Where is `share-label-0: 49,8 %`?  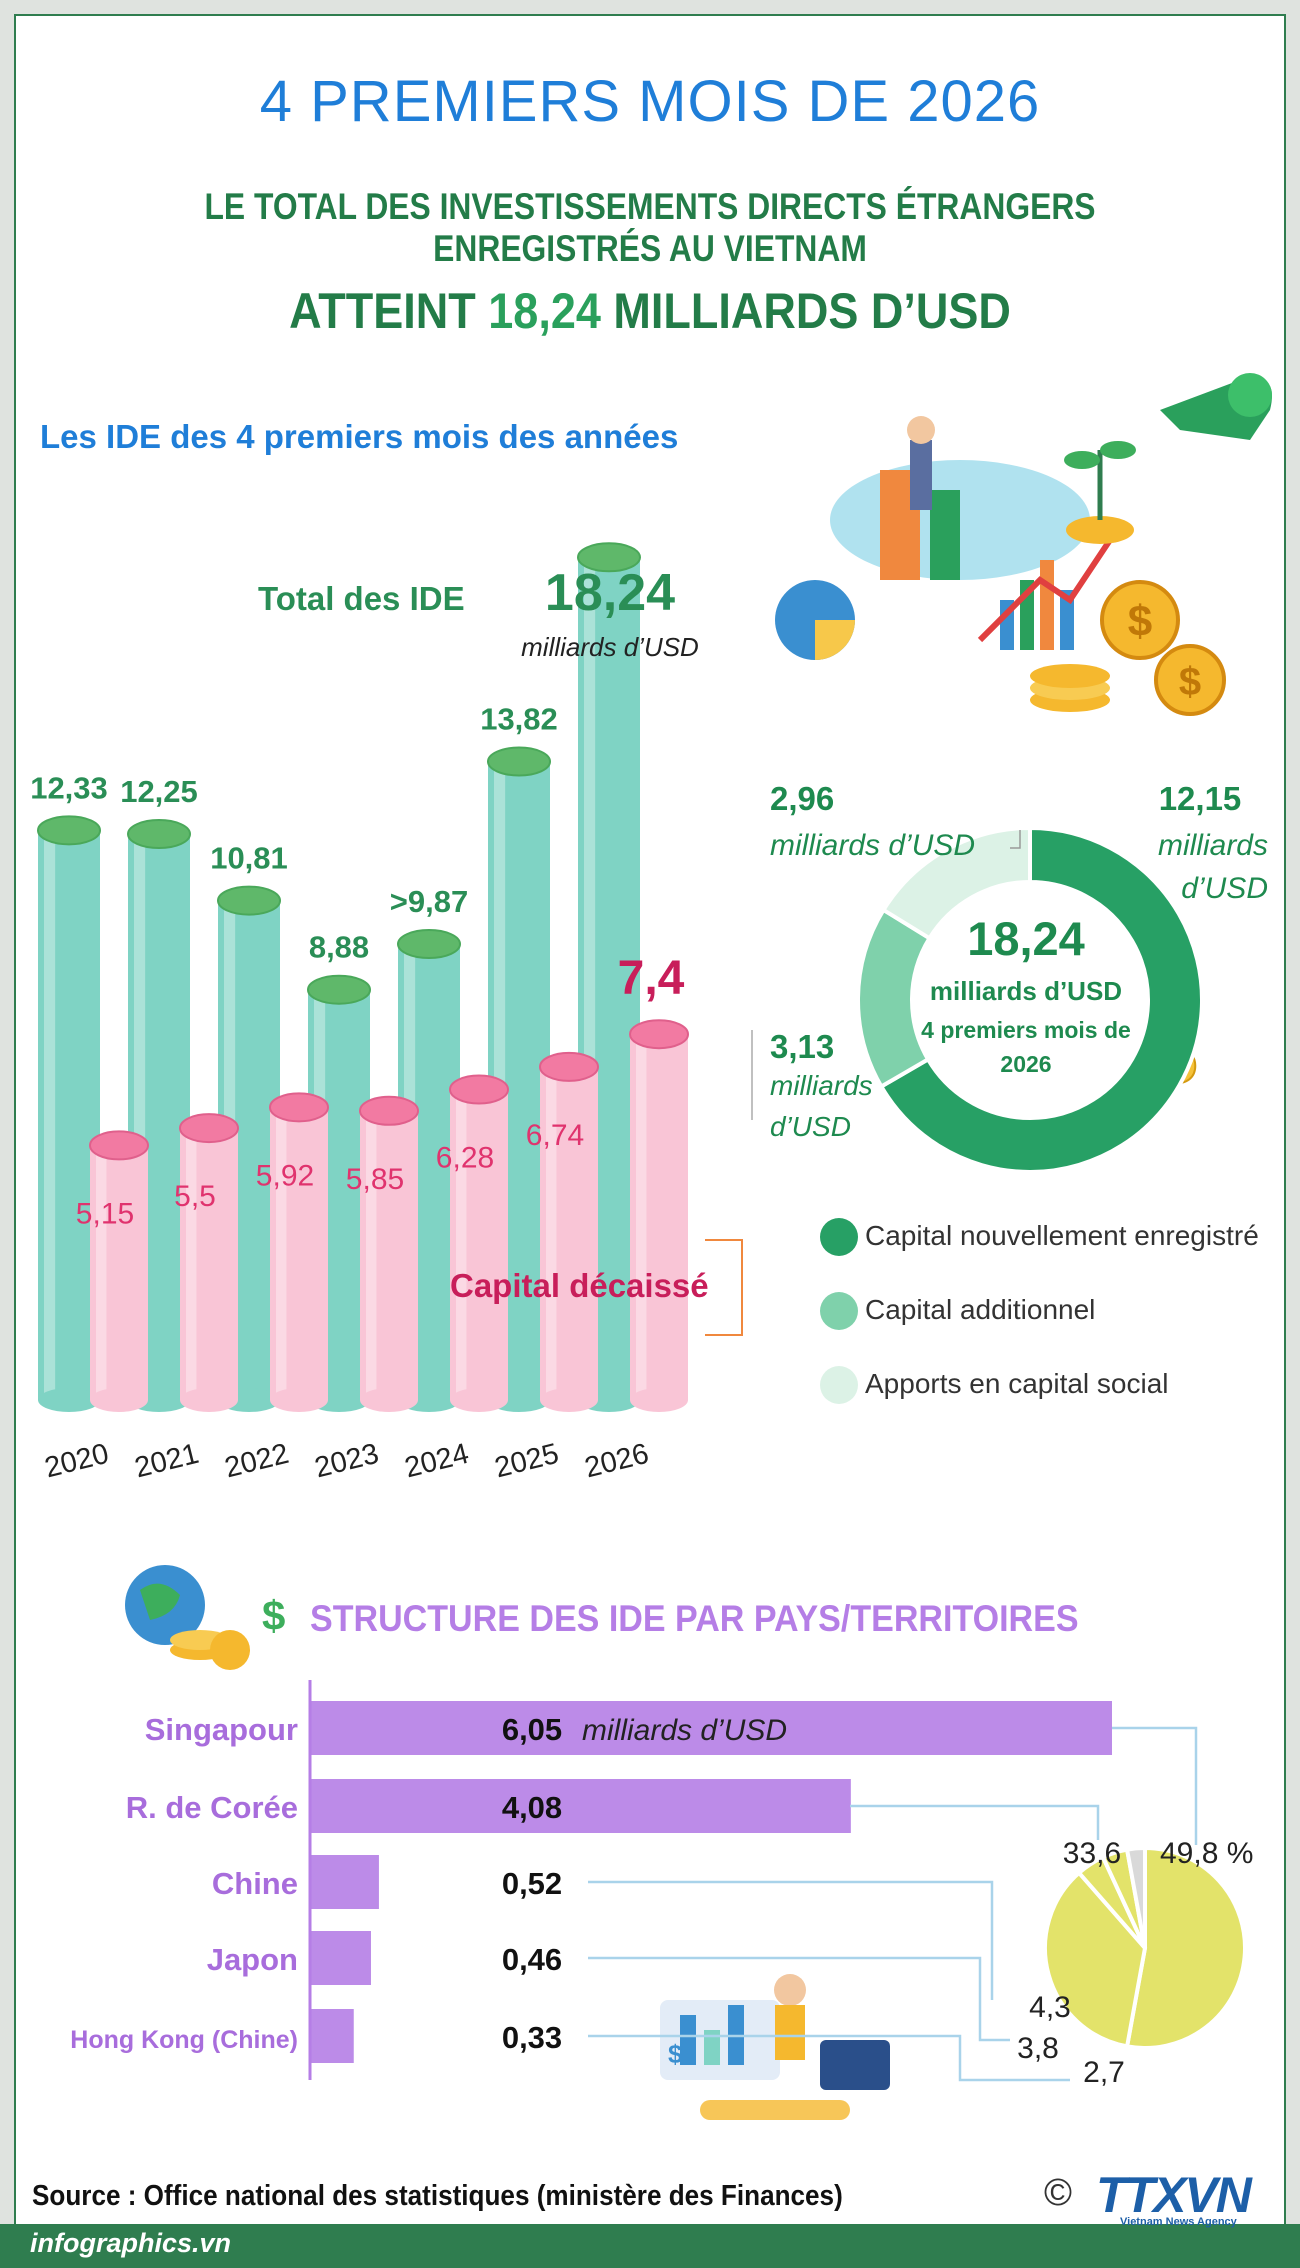
share-label-0: 49,8 % is located at coordinates (1206, 1853).